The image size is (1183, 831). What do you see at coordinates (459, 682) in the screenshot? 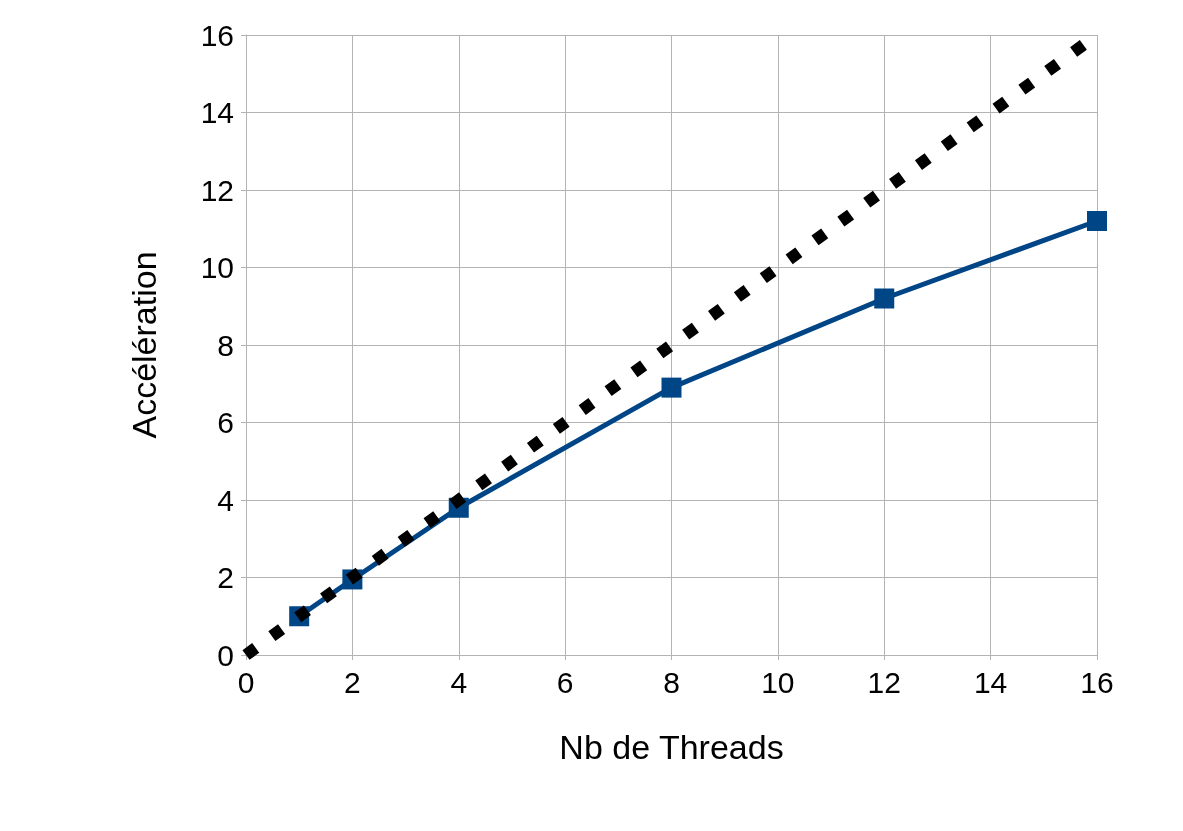
I see `x-tick-label: 4` at bounding box center [459, 682].